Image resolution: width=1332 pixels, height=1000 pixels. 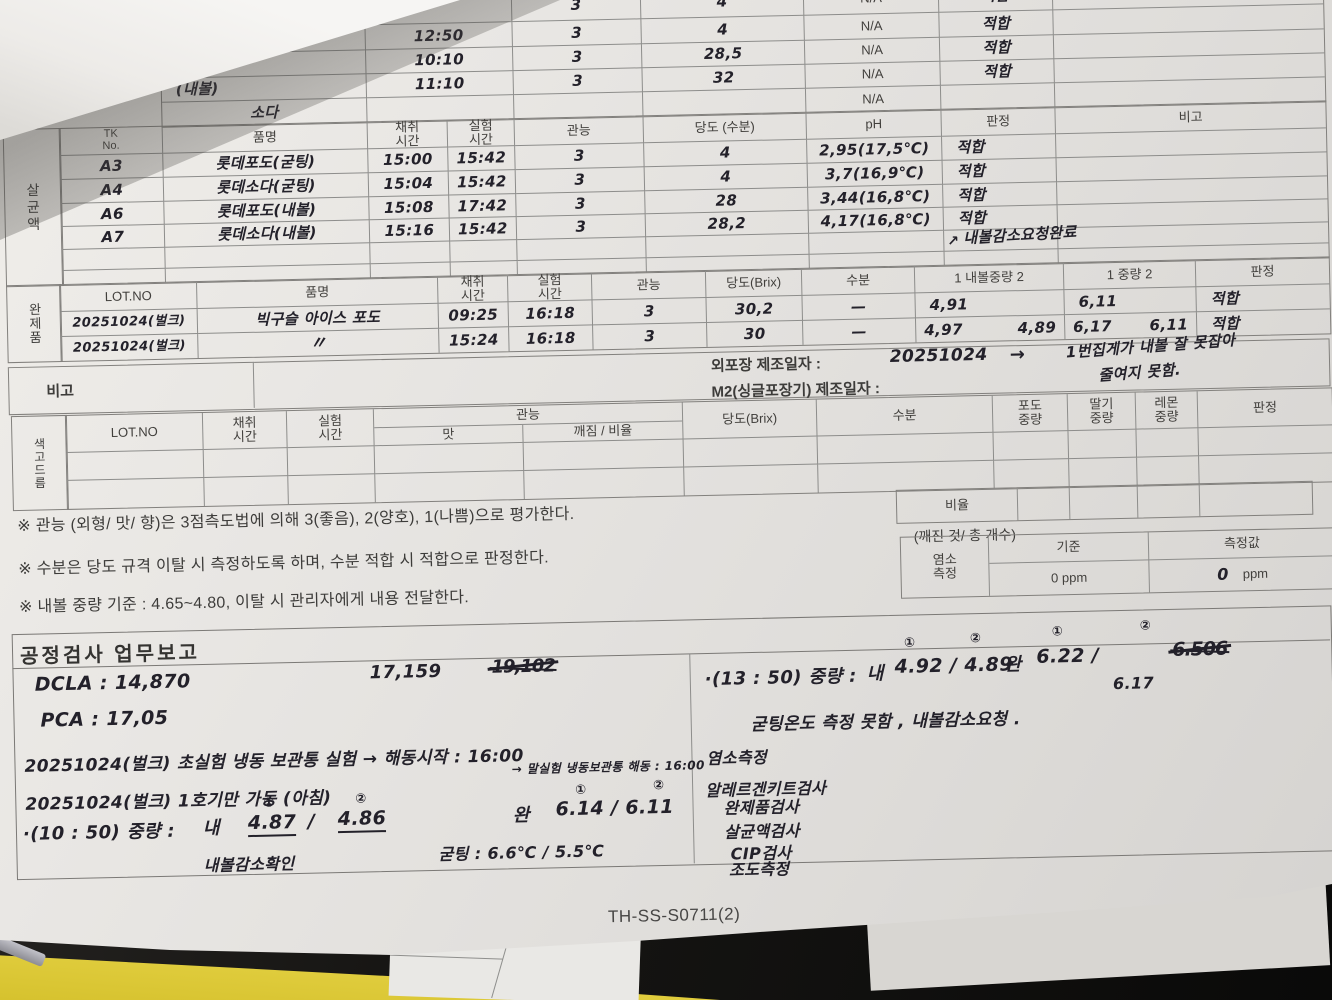 I want to click on hw-check-chlorine: 염소측정, so click(x=737, y=758).